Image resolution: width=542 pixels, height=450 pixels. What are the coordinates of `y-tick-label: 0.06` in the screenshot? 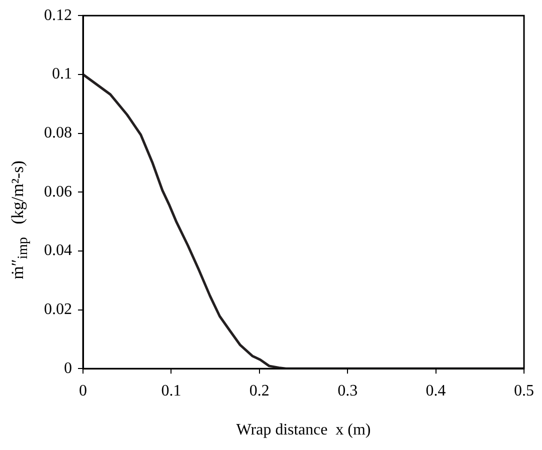 It's located at (58, 191).